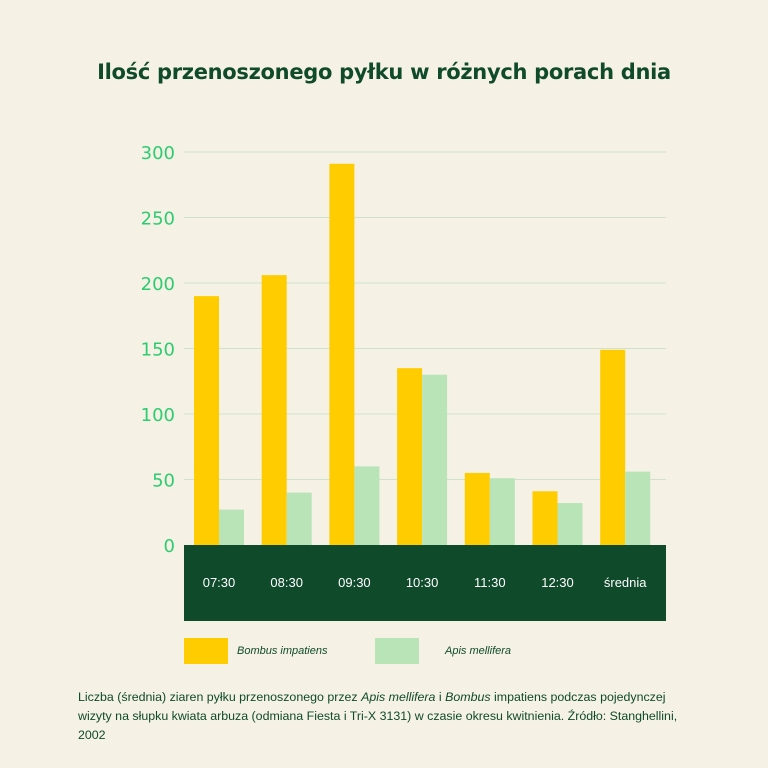  I want to click on x-axis-band, so click(425, 583).